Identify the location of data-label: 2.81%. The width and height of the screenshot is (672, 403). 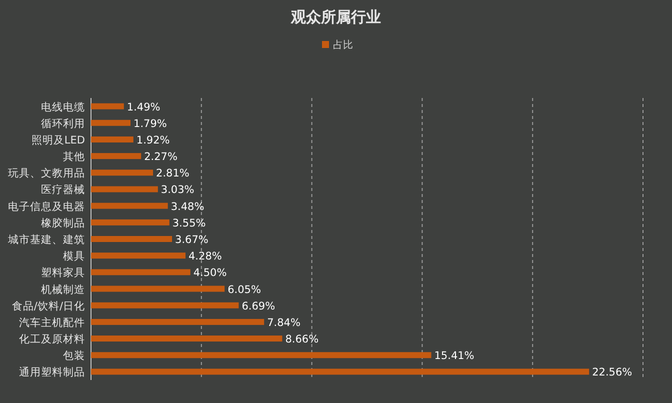
(173, 174).